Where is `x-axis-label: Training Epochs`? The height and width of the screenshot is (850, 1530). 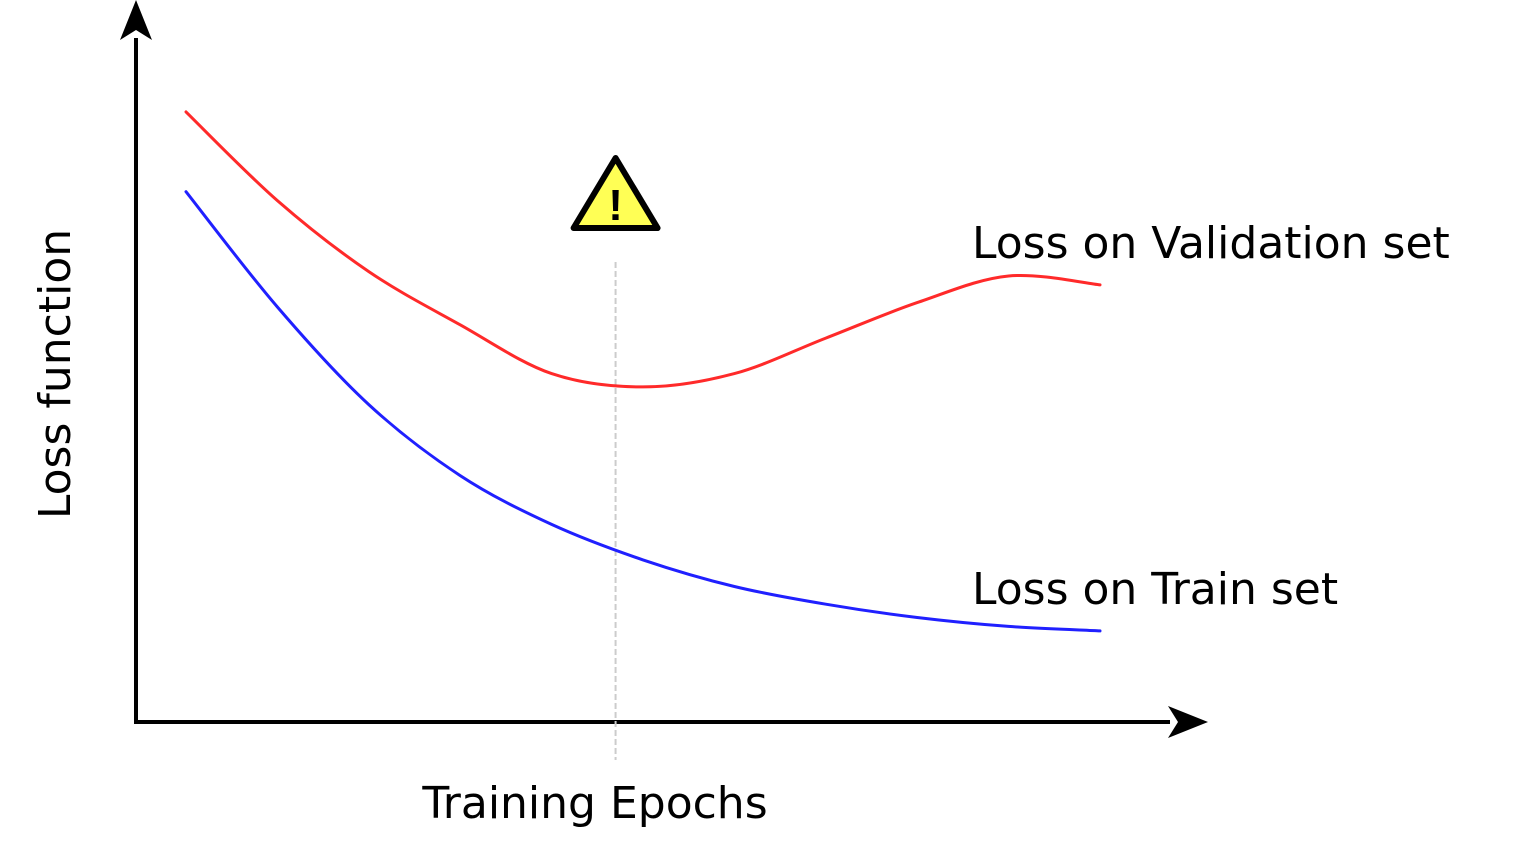
x-axis-label: Training Epochs is located at coordinates (594, 803).